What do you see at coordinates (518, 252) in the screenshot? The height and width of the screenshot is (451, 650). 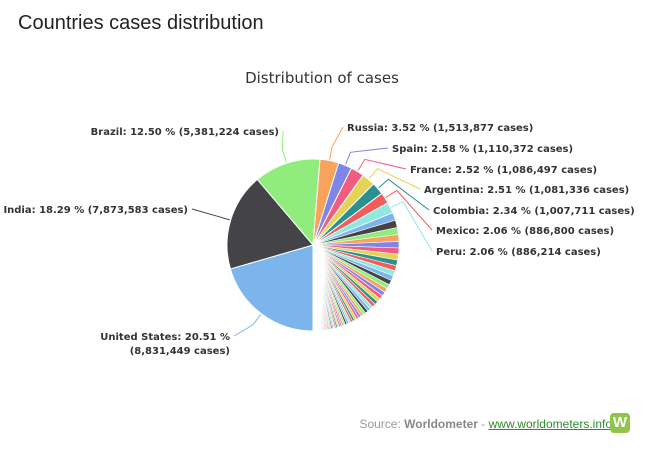 I see `data-label: Peru: 2.06 % (886,214 cases)` at bounding box center [518, 252].